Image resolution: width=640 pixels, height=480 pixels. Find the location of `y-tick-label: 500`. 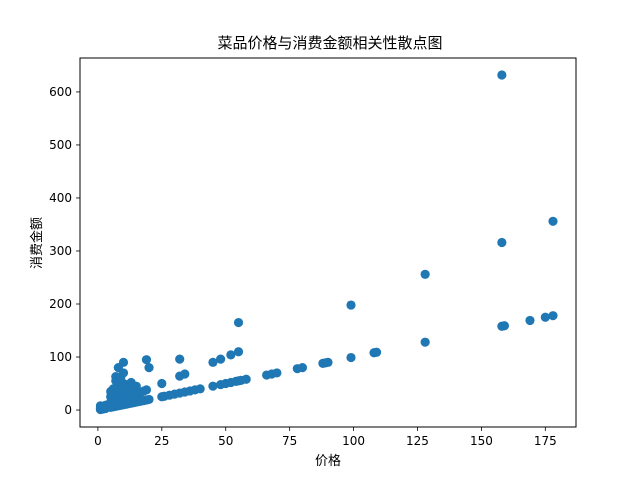

y-tick-label: 500 is located at coordinates (60, 145).